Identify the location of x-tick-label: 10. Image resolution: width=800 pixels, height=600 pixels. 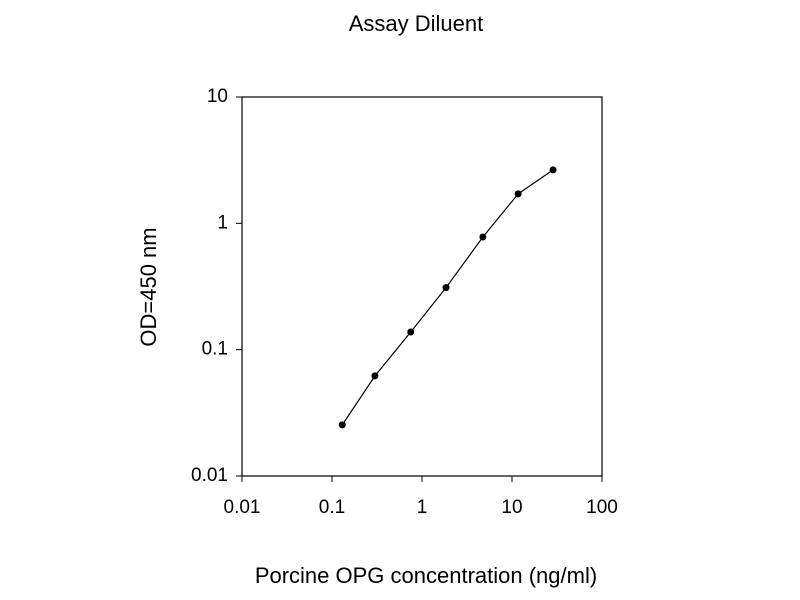
(511, 507).